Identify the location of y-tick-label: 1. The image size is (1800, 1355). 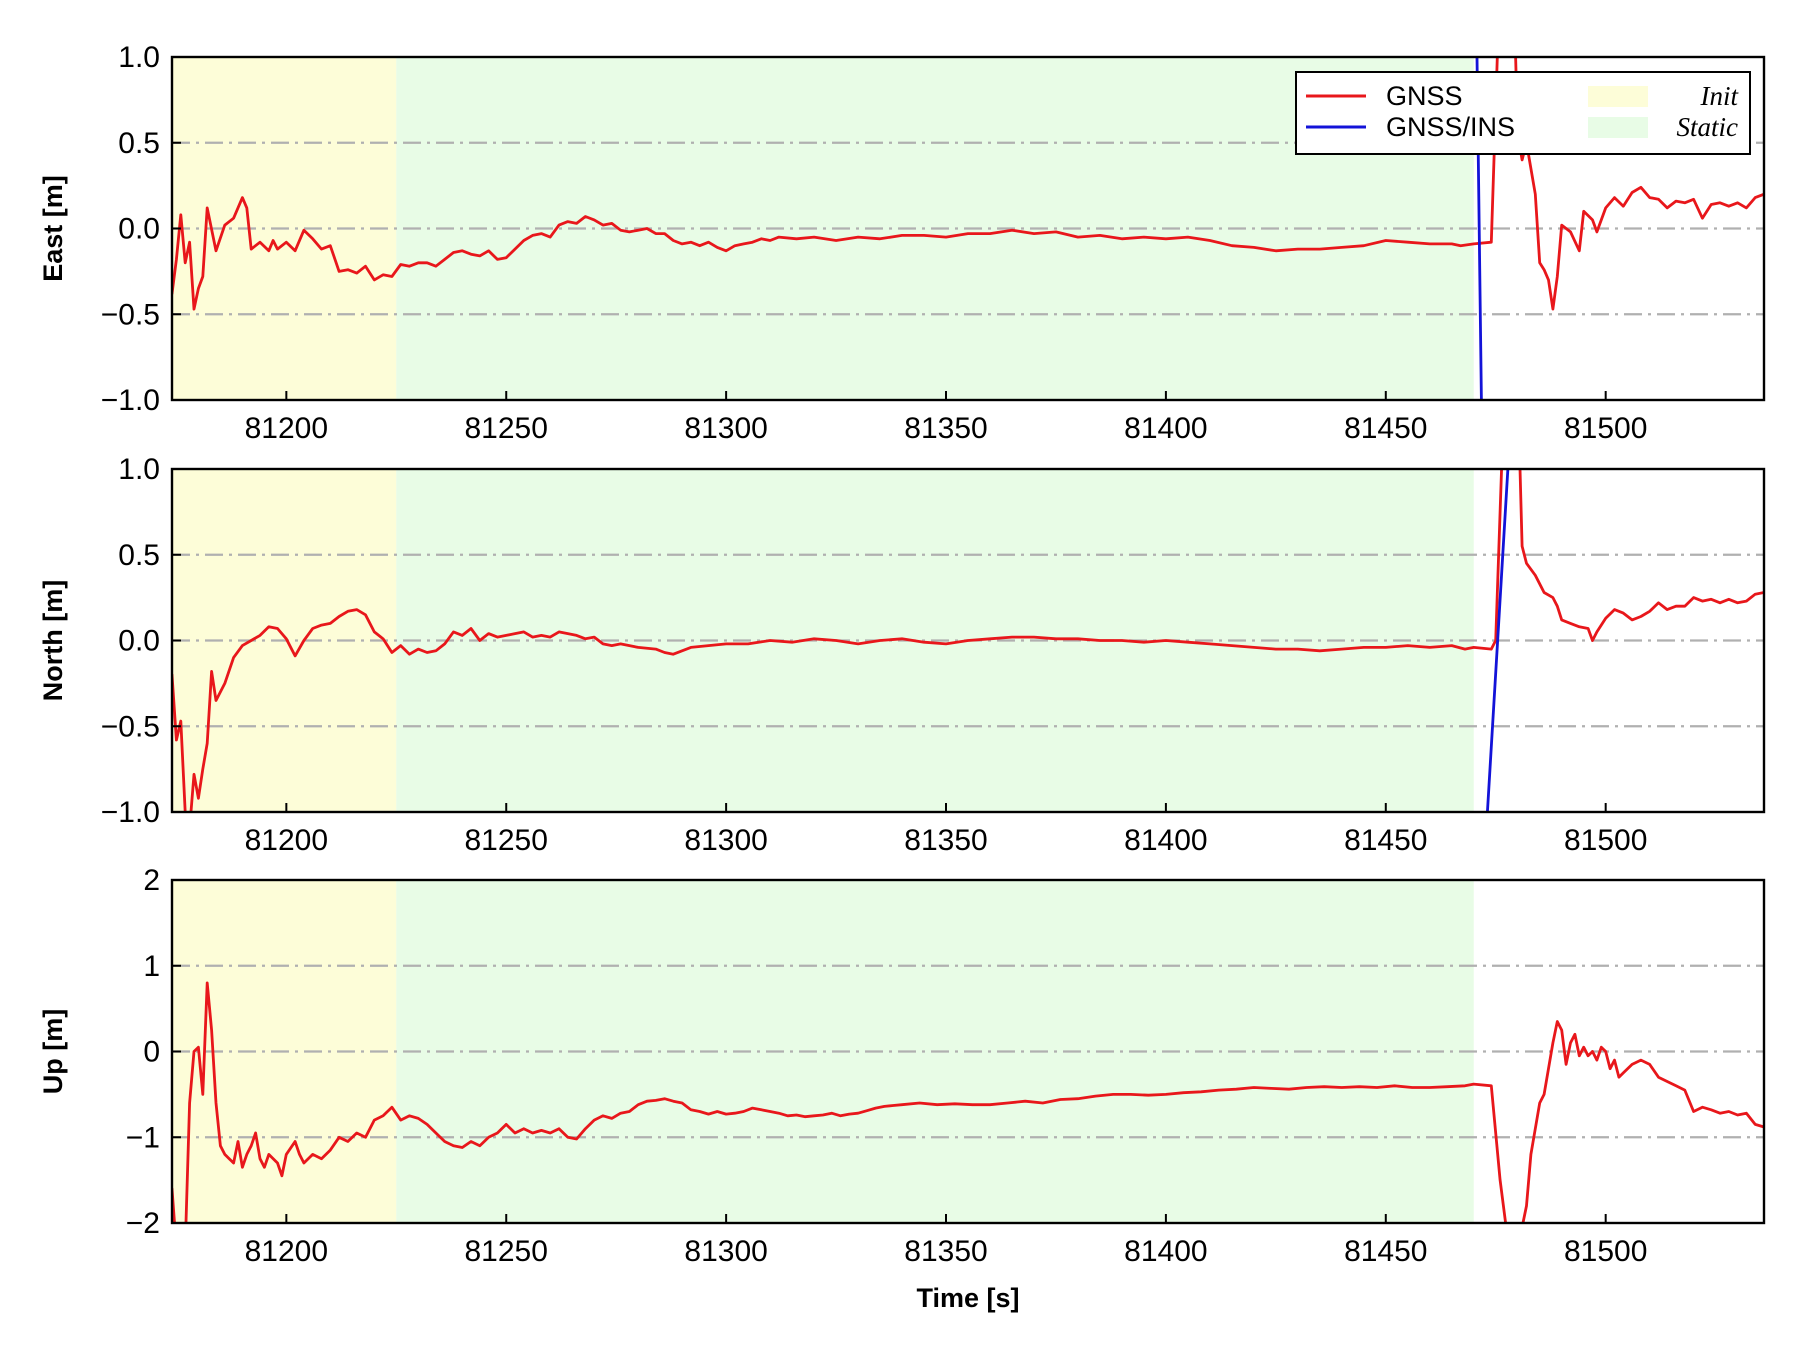
(151, 966).